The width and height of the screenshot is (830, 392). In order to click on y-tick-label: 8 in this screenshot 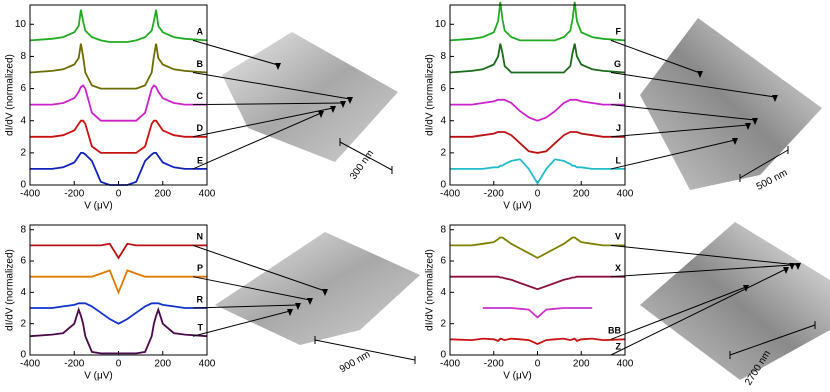, I will do `click(23, 56)`.